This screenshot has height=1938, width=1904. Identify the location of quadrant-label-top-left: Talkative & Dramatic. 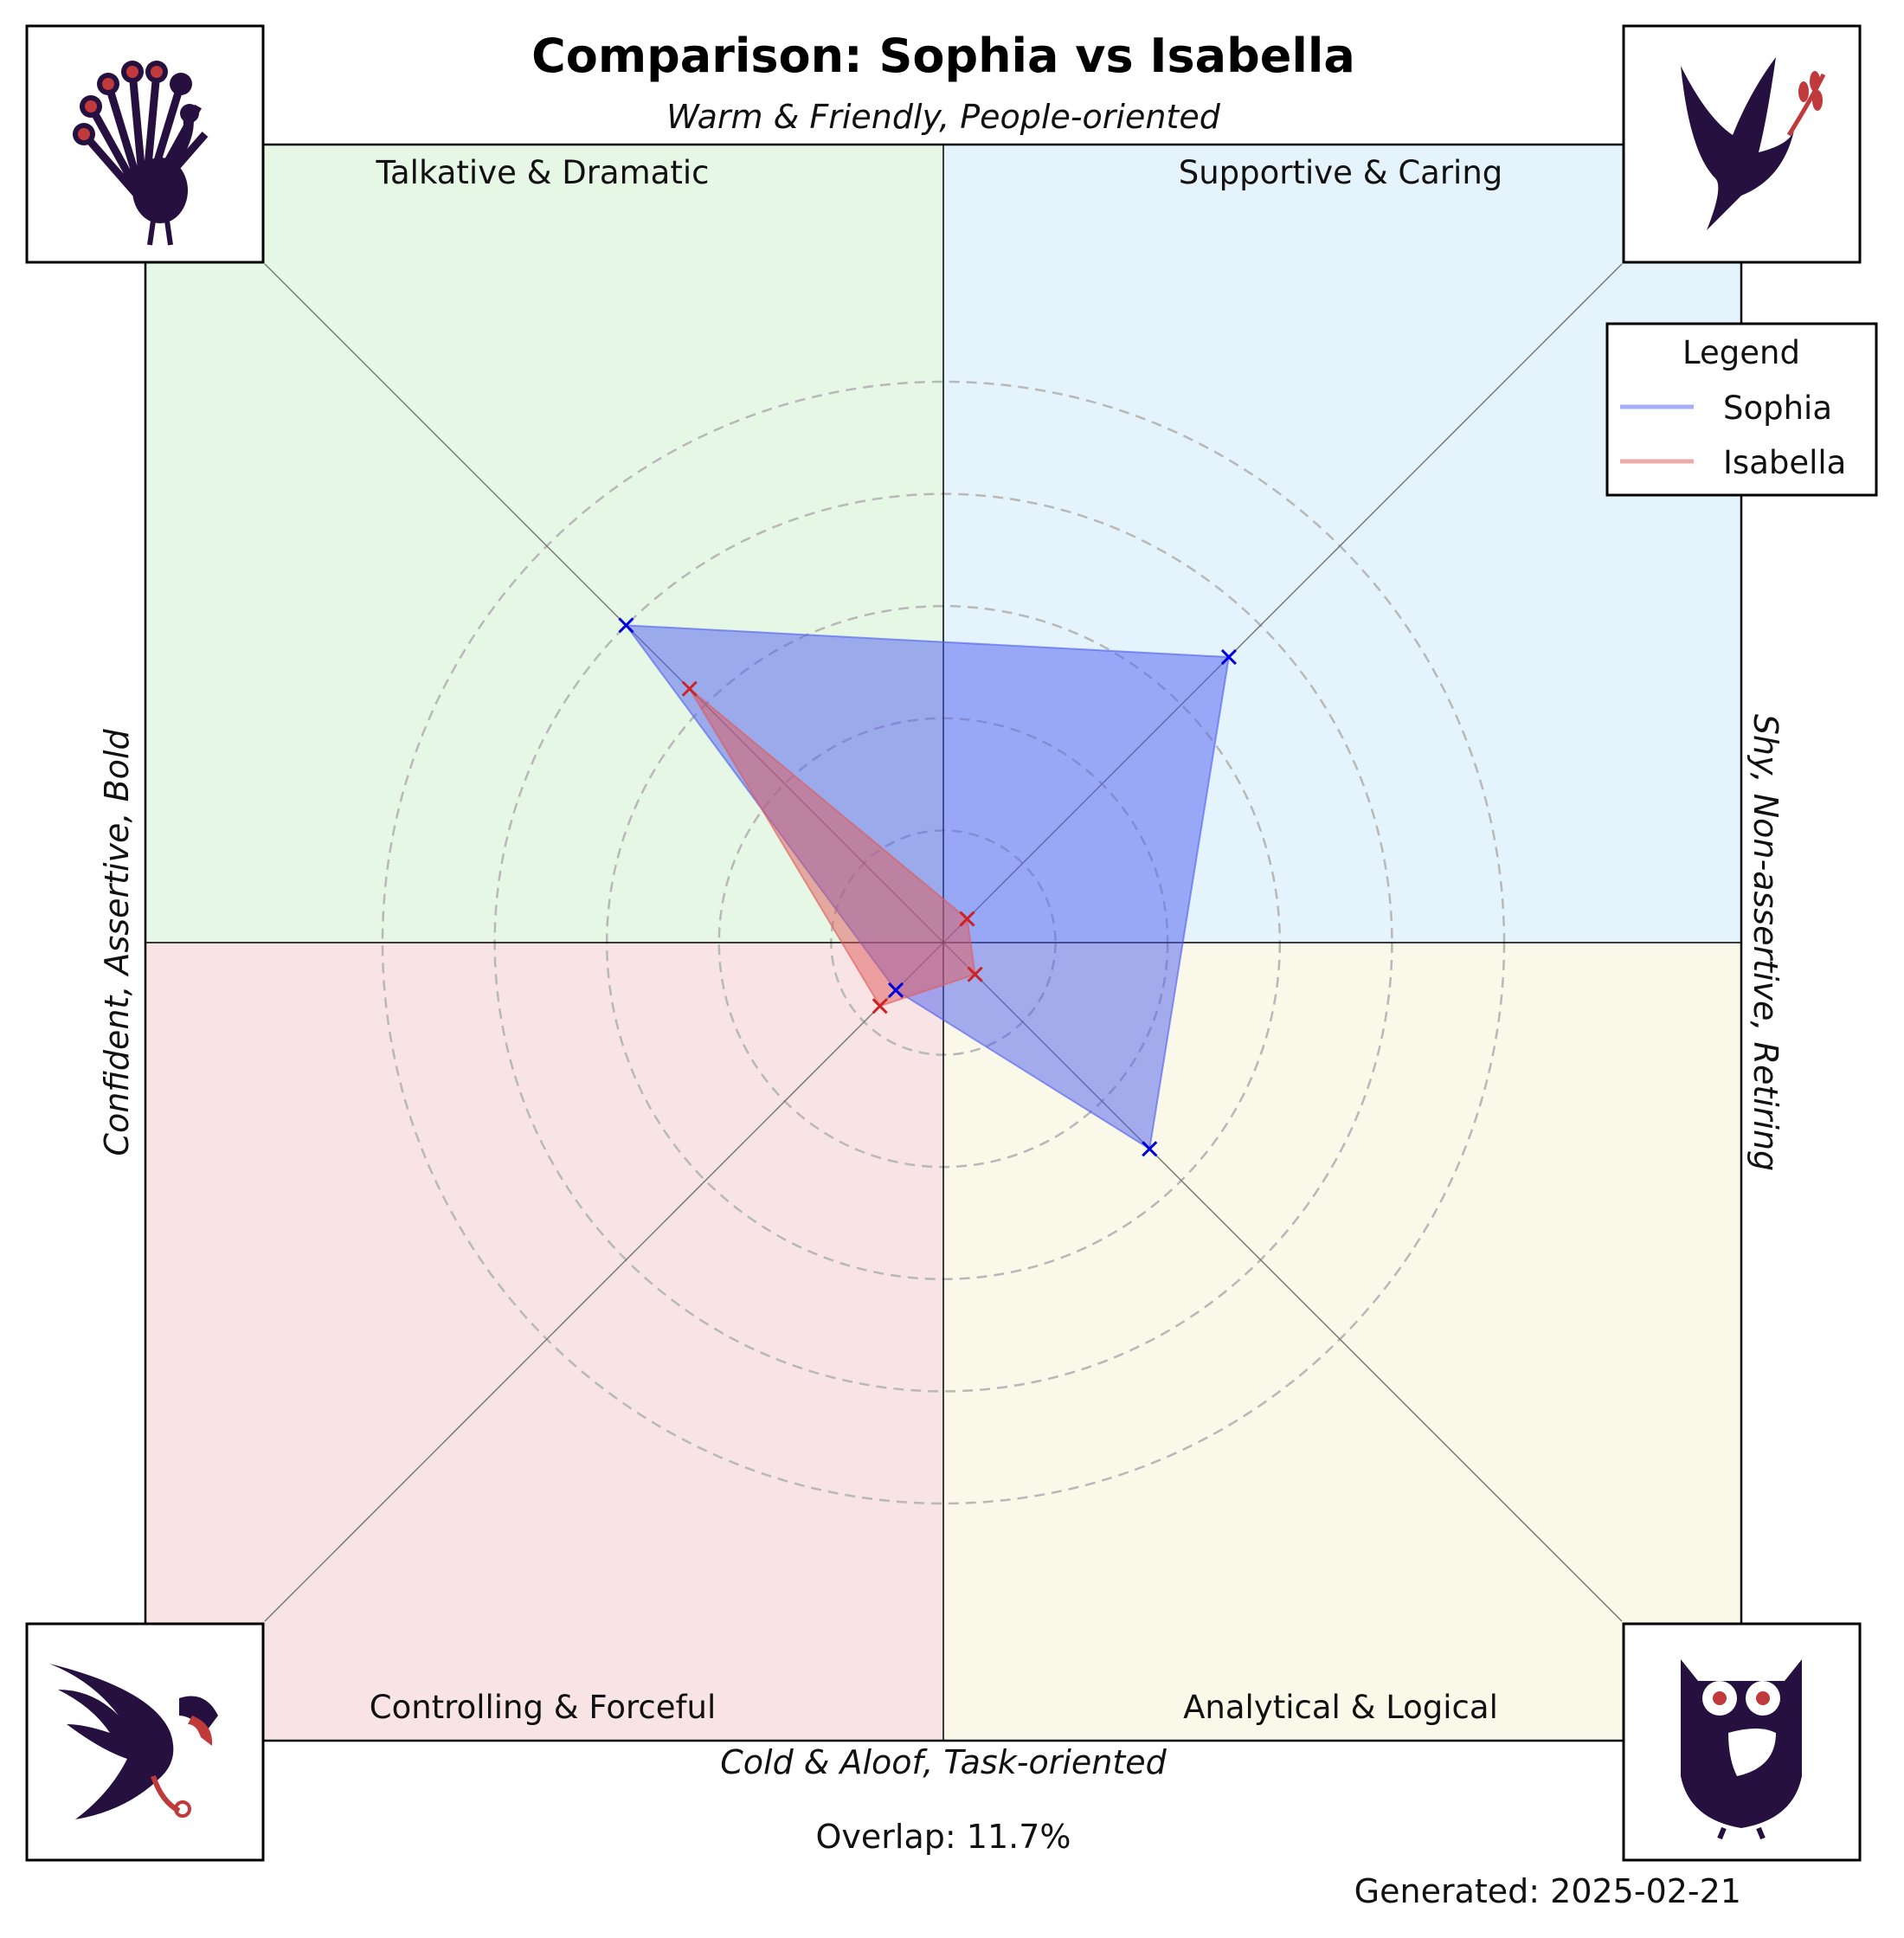
(543, 172).